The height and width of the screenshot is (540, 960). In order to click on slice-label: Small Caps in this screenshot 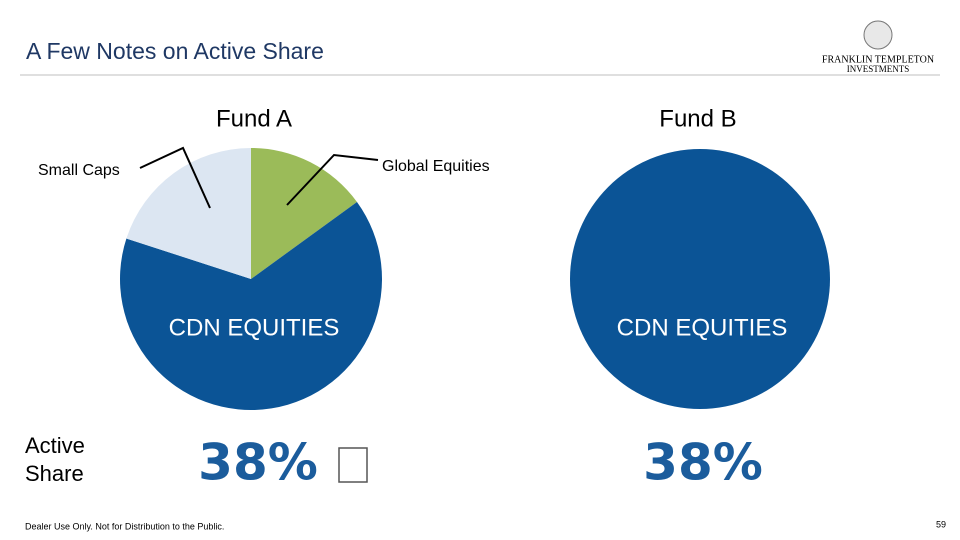, I will do `click(79, 170)`.